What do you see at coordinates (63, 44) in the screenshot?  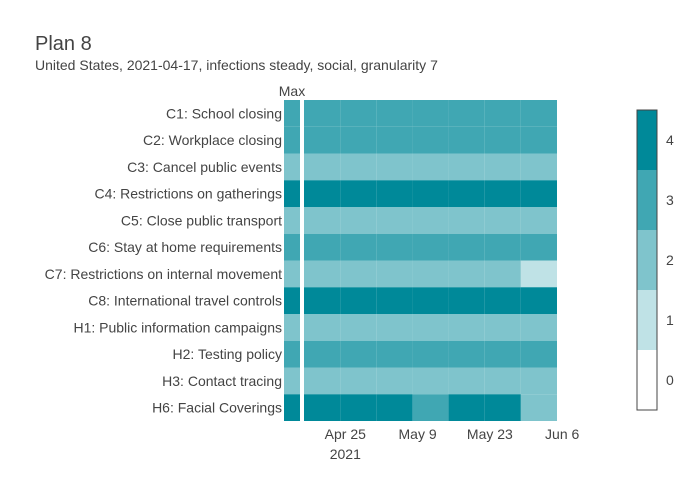 I see `chart-title: Plan 8` at bounding box center [63, 44].